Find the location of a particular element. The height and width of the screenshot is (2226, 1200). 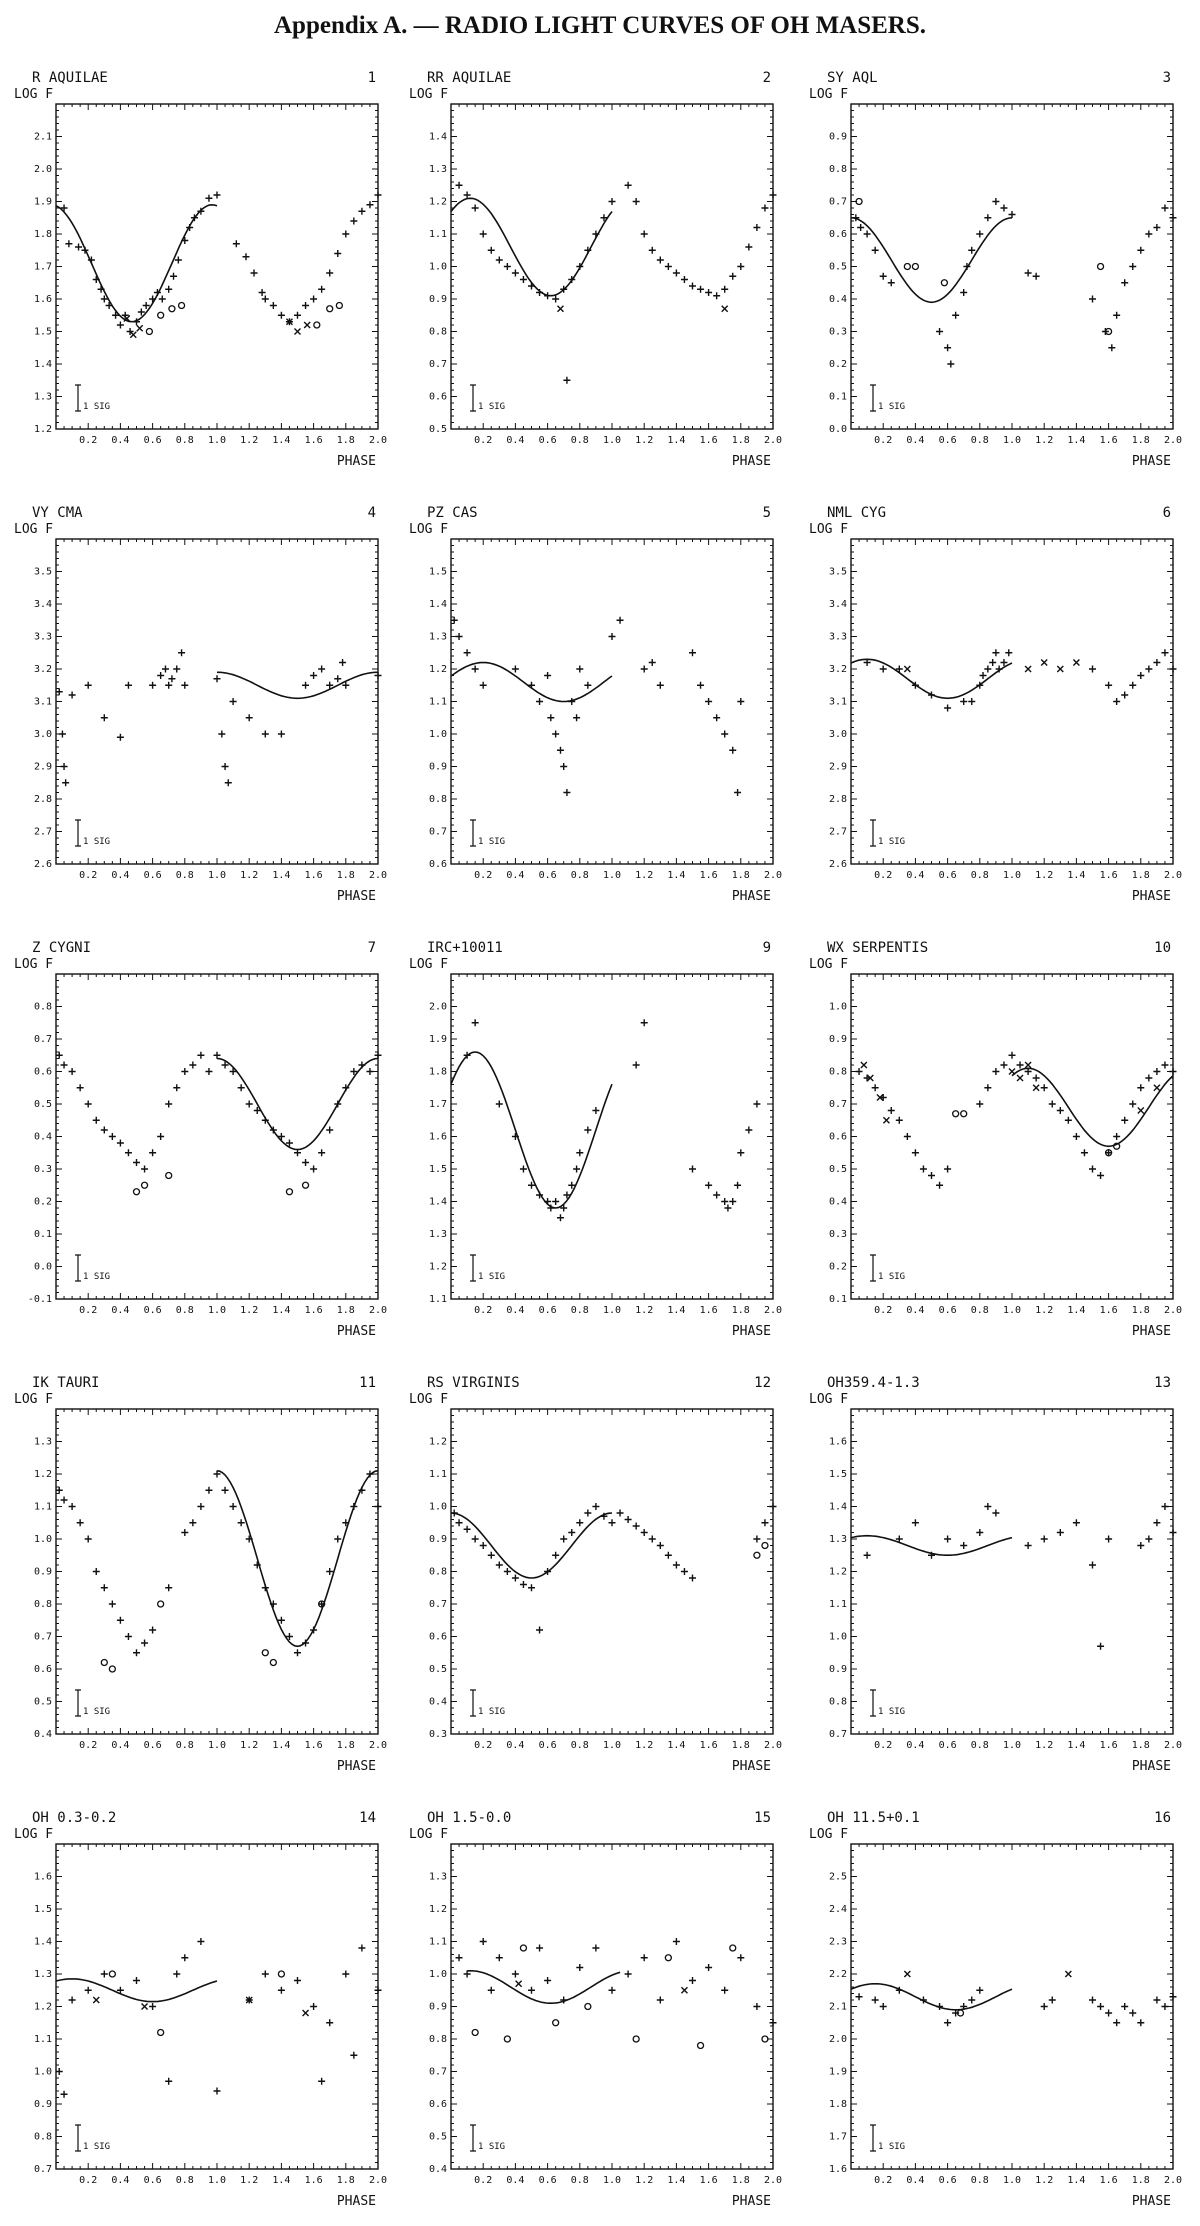

y-tick-label: 0.9 is located at coordinates (43, 2104).